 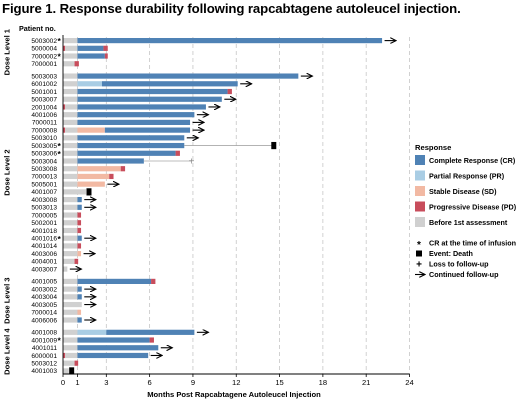 I want to click on legend-swatch-before, so click(x=420, y=222).